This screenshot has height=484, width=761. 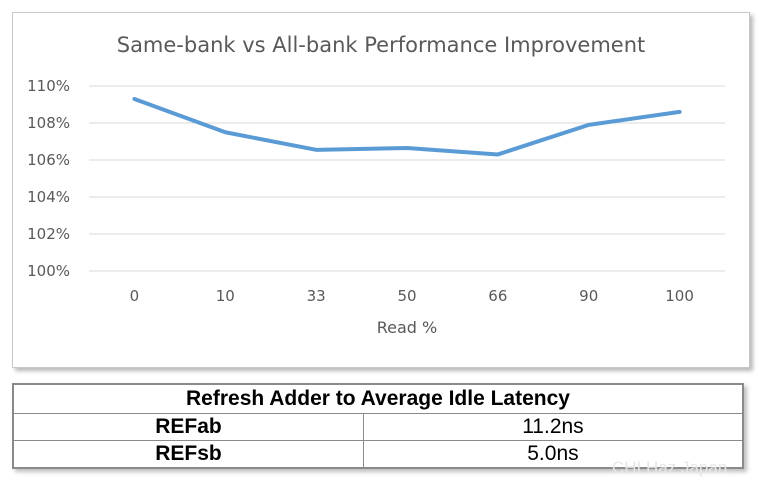 What do you see at coordinates (553, 454) in the screenshot?
I see `row-value-refsb: 5.0ns` at bounding box center [553, 454].